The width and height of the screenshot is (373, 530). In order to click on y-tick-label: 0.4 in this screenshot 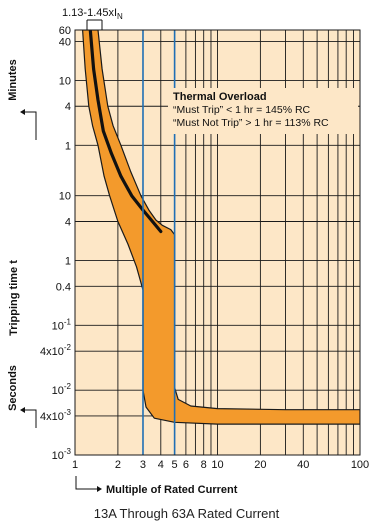, I will do `click(63, 287)`.